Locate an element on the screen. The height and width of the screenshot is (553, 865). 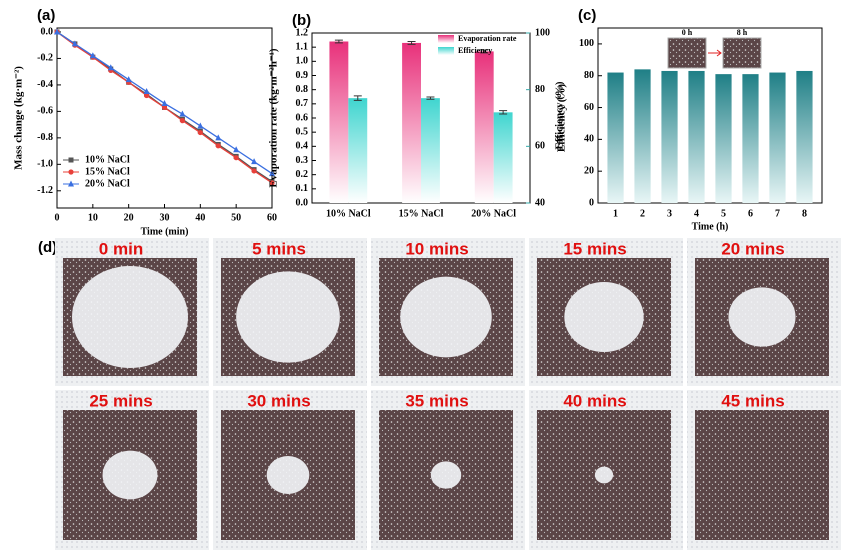
photo-caption: 5 mins is located at coordinates (279, 248).